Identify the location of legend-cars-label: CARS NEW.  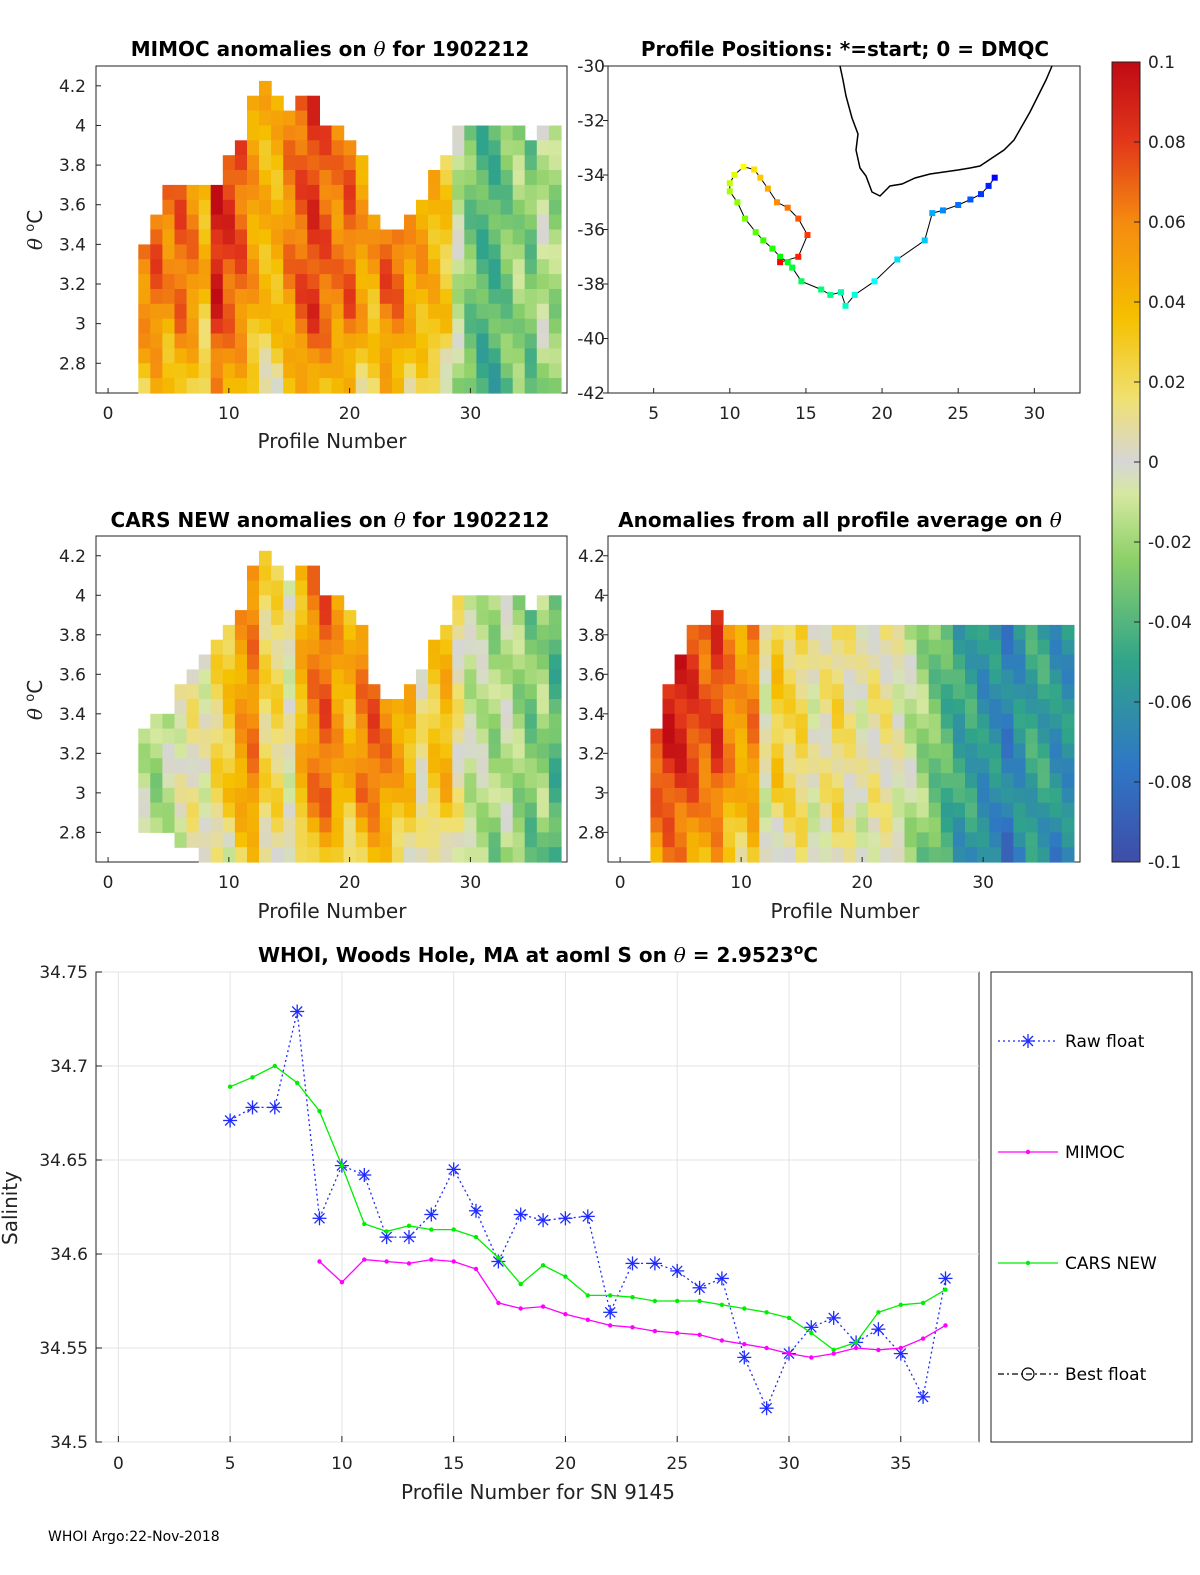
(1111, 1264).